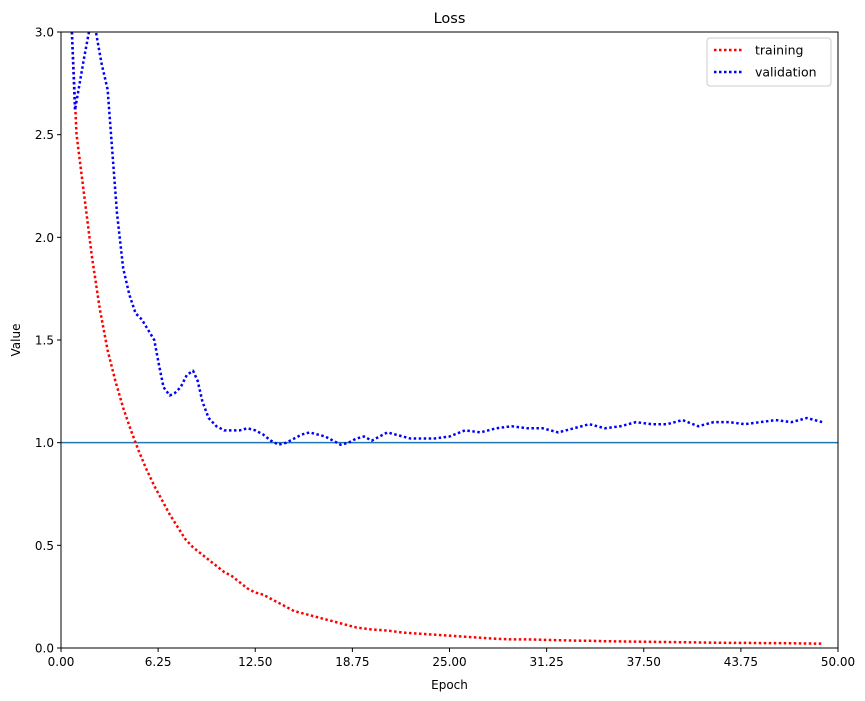  What do you see at coordinates (450, 19) in the screenshot?
I see `chart-title: Loss` at bounding box center [450, 19].